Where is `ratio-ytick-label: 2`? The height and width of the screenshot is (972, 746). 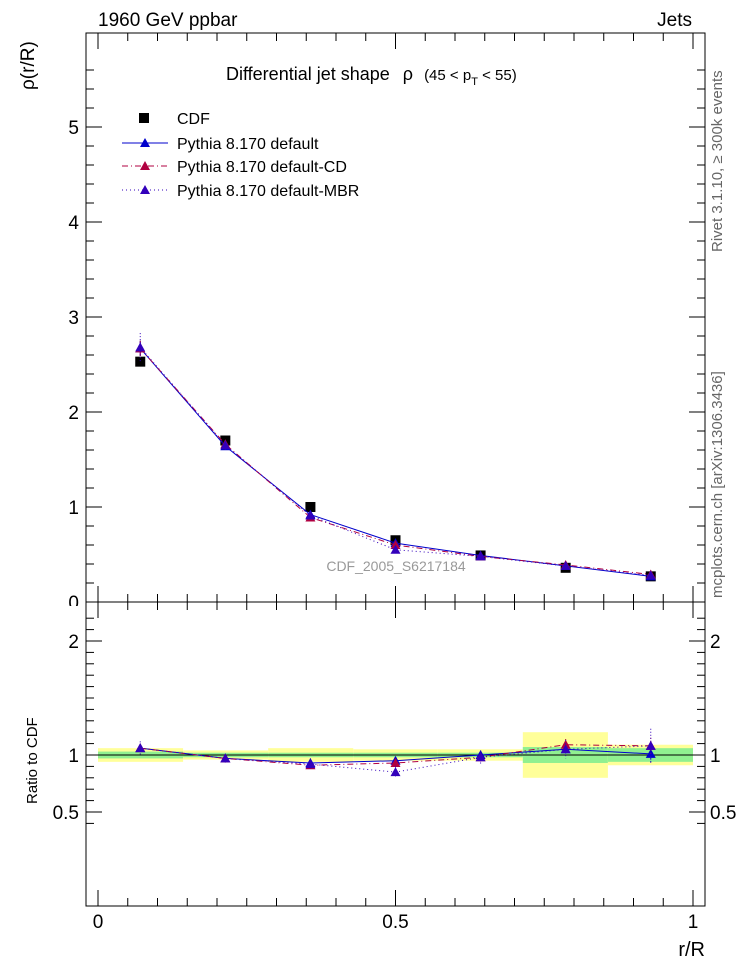 ratio-ytick-label: 2 is located at coordinates (73, 642).